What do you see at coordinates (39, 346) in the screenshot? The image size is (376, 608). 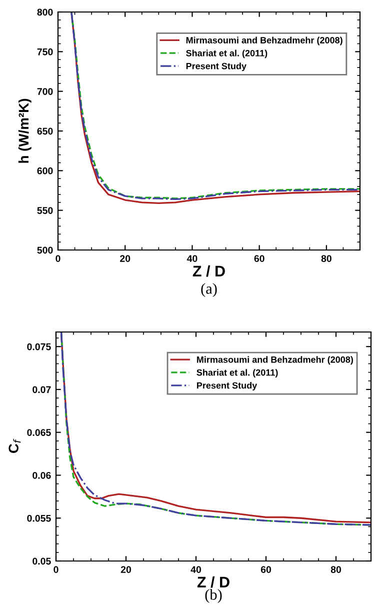 I see `y-tick-label: 0.075` at bounding box center [39, 346].